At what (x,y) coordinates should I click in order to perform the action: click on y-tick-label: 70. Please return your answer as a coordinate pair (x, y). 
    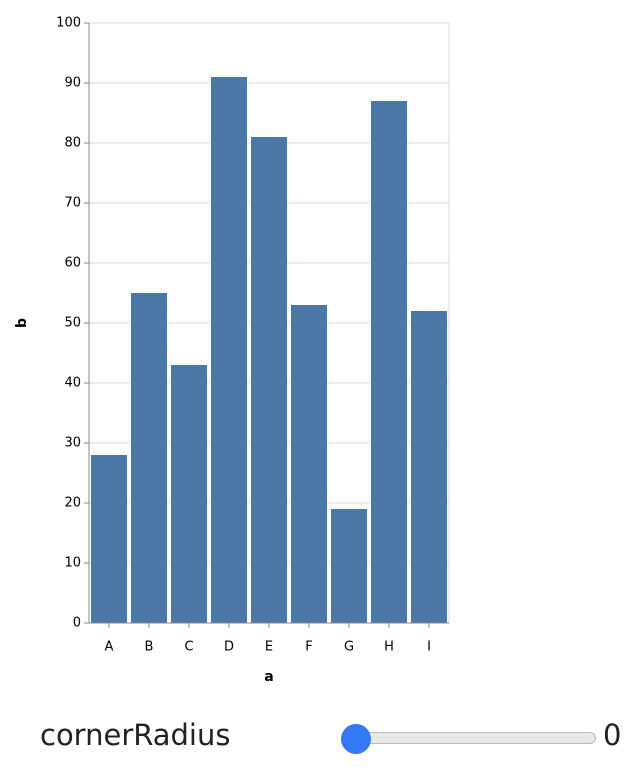
    Looking at the image, I should click on (72, 203).